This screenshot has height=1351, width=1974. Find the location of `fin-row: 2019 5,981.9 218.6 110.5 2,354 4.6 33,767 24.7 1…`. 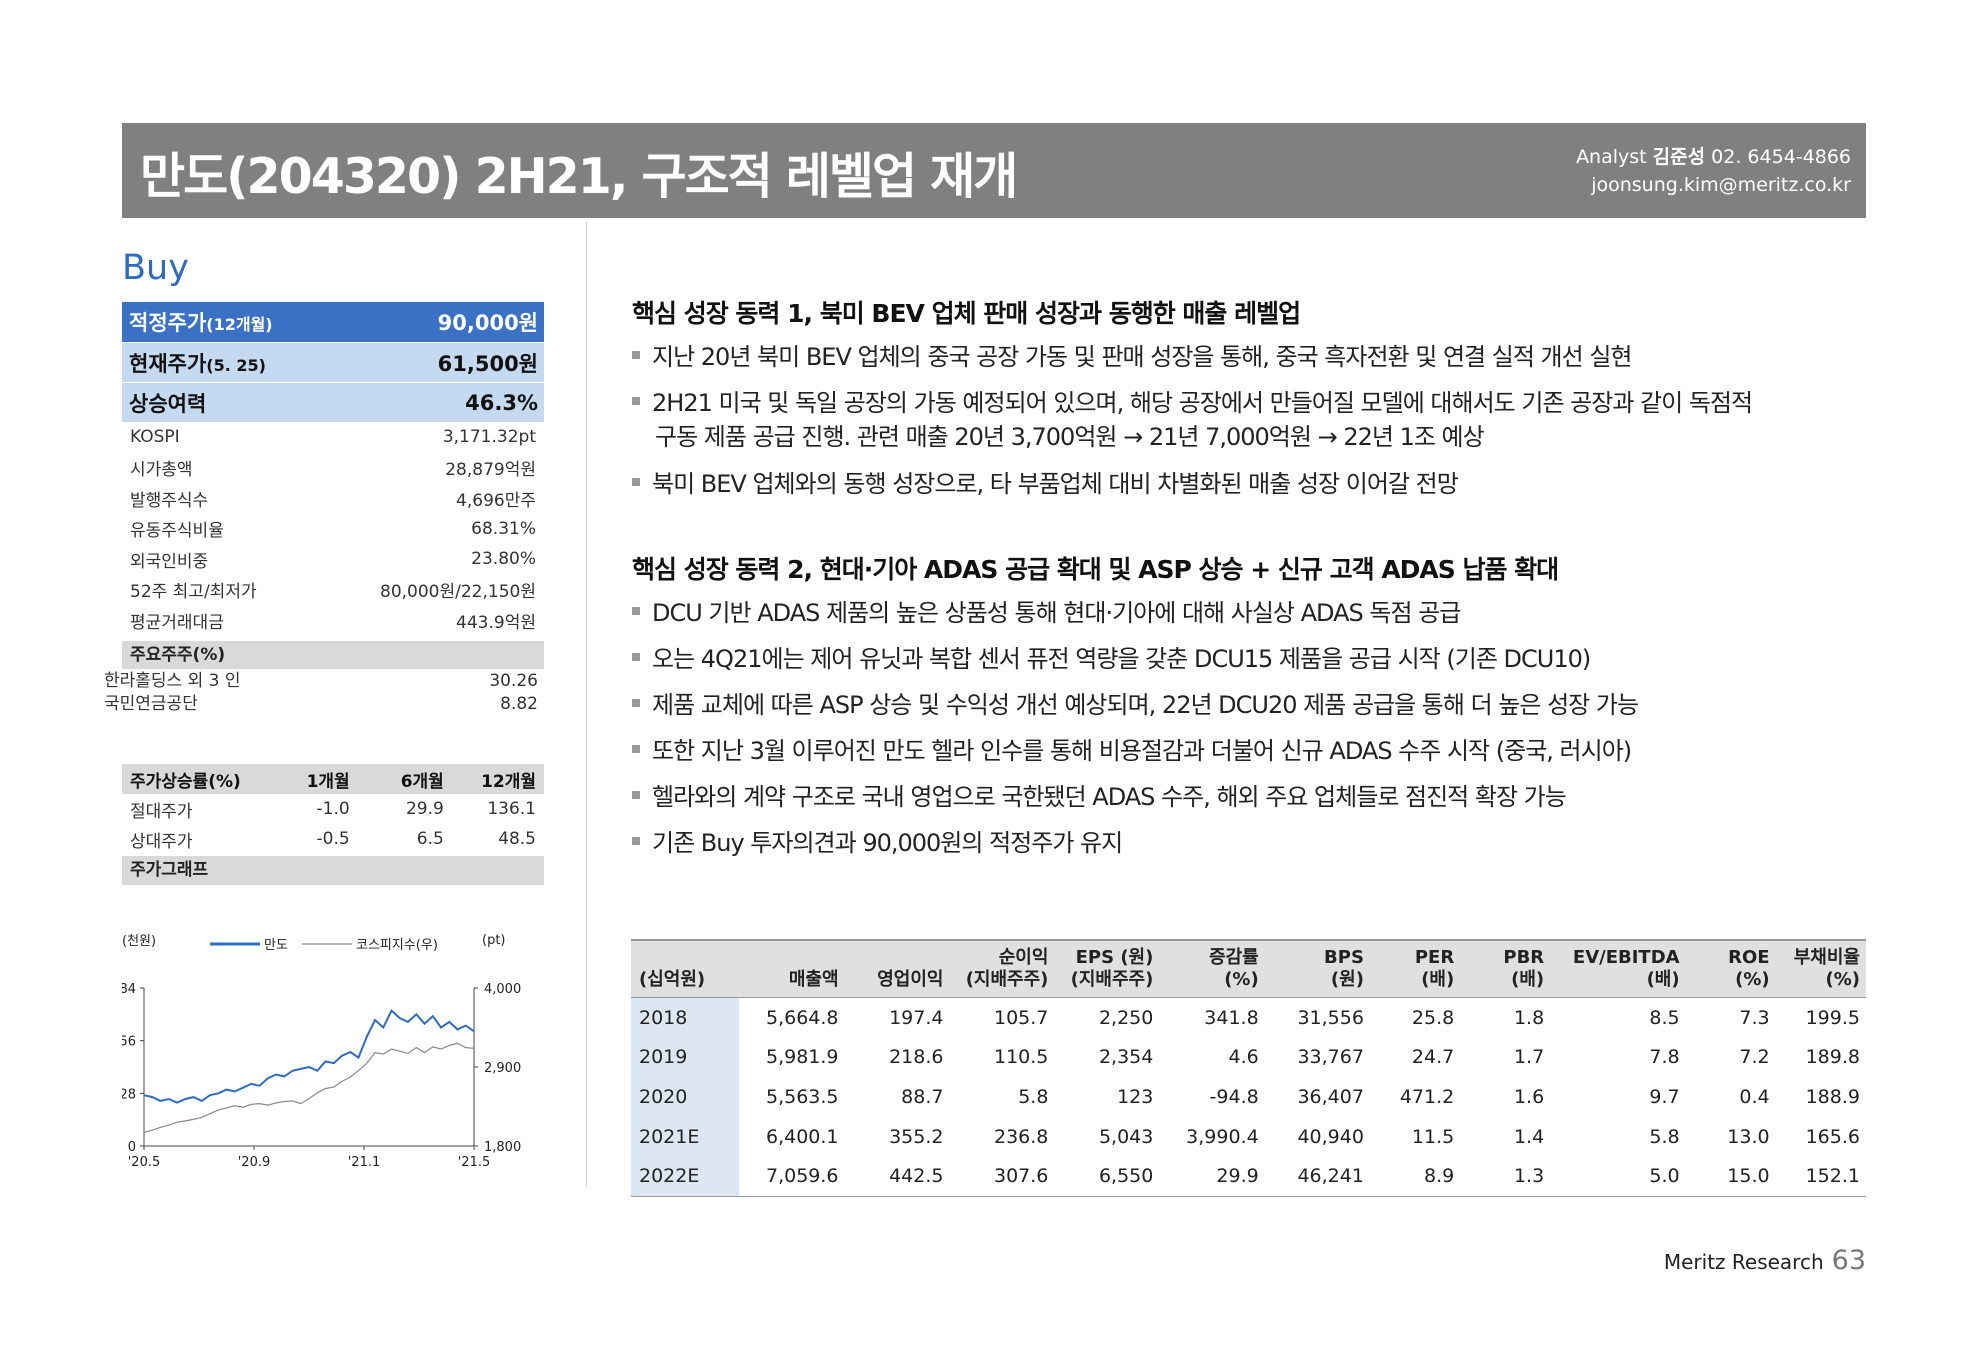

fin-row: 2019 5,981.9 218.6 110.5 2,354 4.6 33,767 24.7 1… is located at coordinates (1248, 1057).